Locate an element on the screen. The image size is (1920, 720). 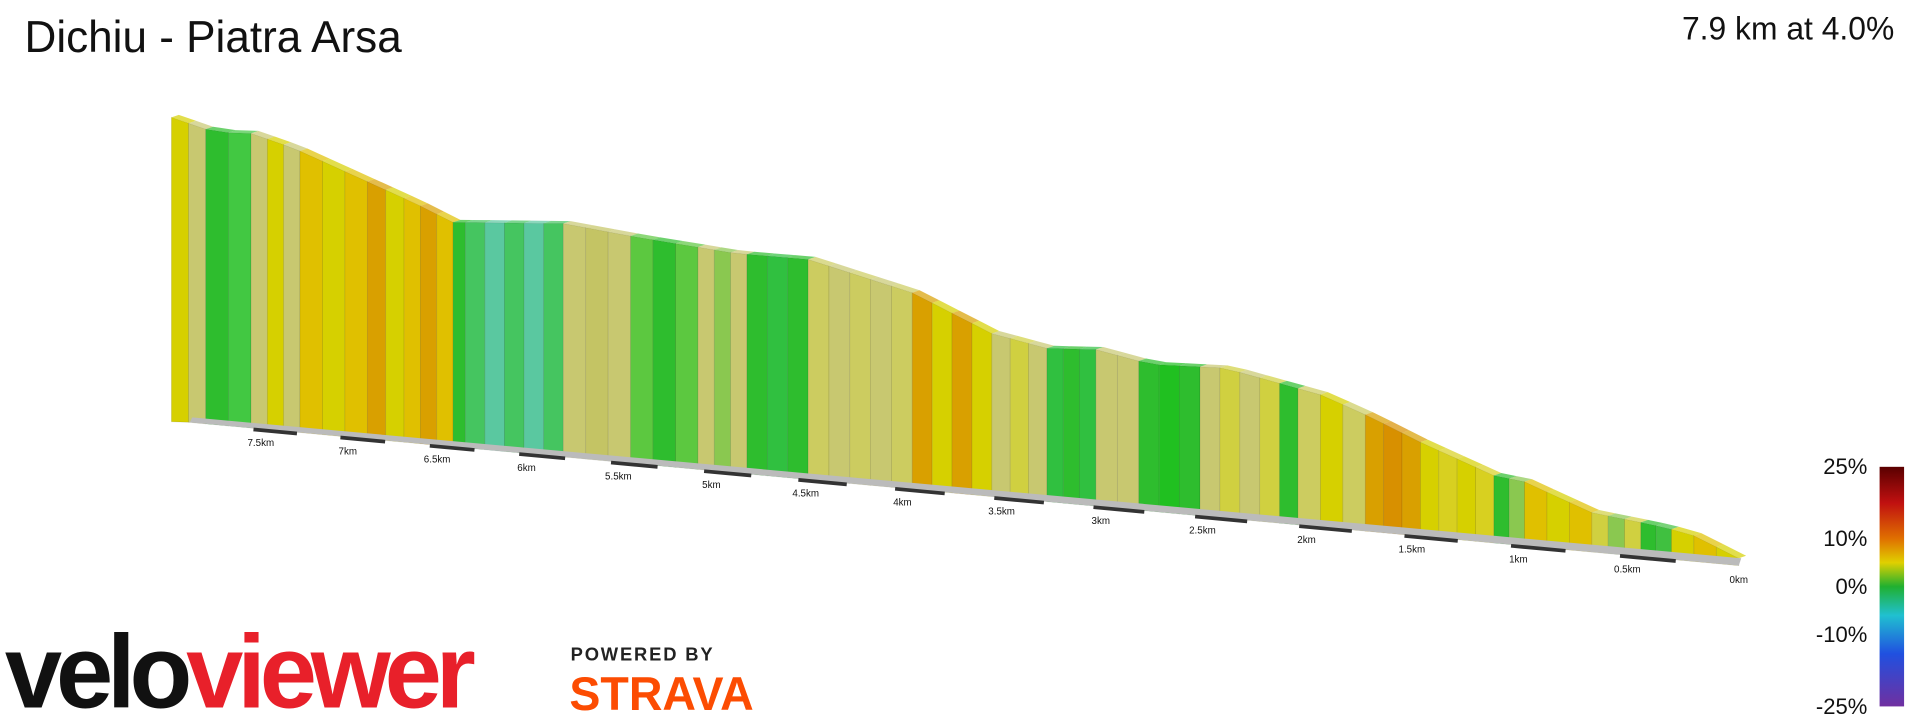
scale-label: -10% is located at coordinates (1841, 634).